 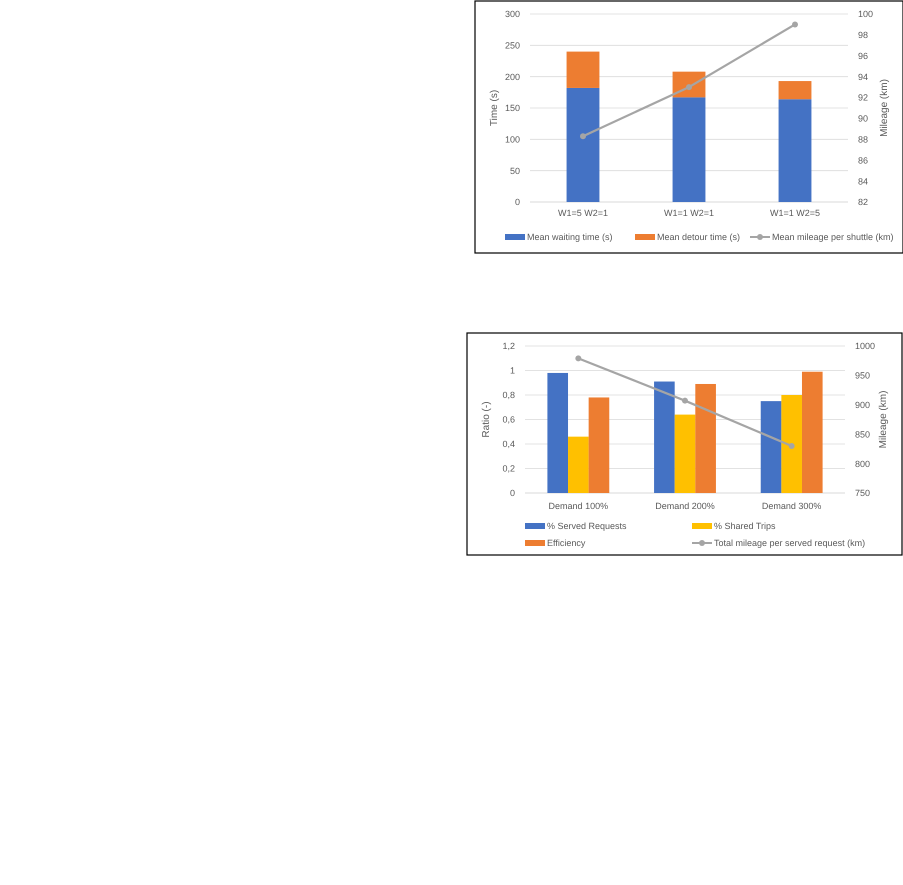 I want to click on y2-tick-label: 88, so click(x=863, y=139).